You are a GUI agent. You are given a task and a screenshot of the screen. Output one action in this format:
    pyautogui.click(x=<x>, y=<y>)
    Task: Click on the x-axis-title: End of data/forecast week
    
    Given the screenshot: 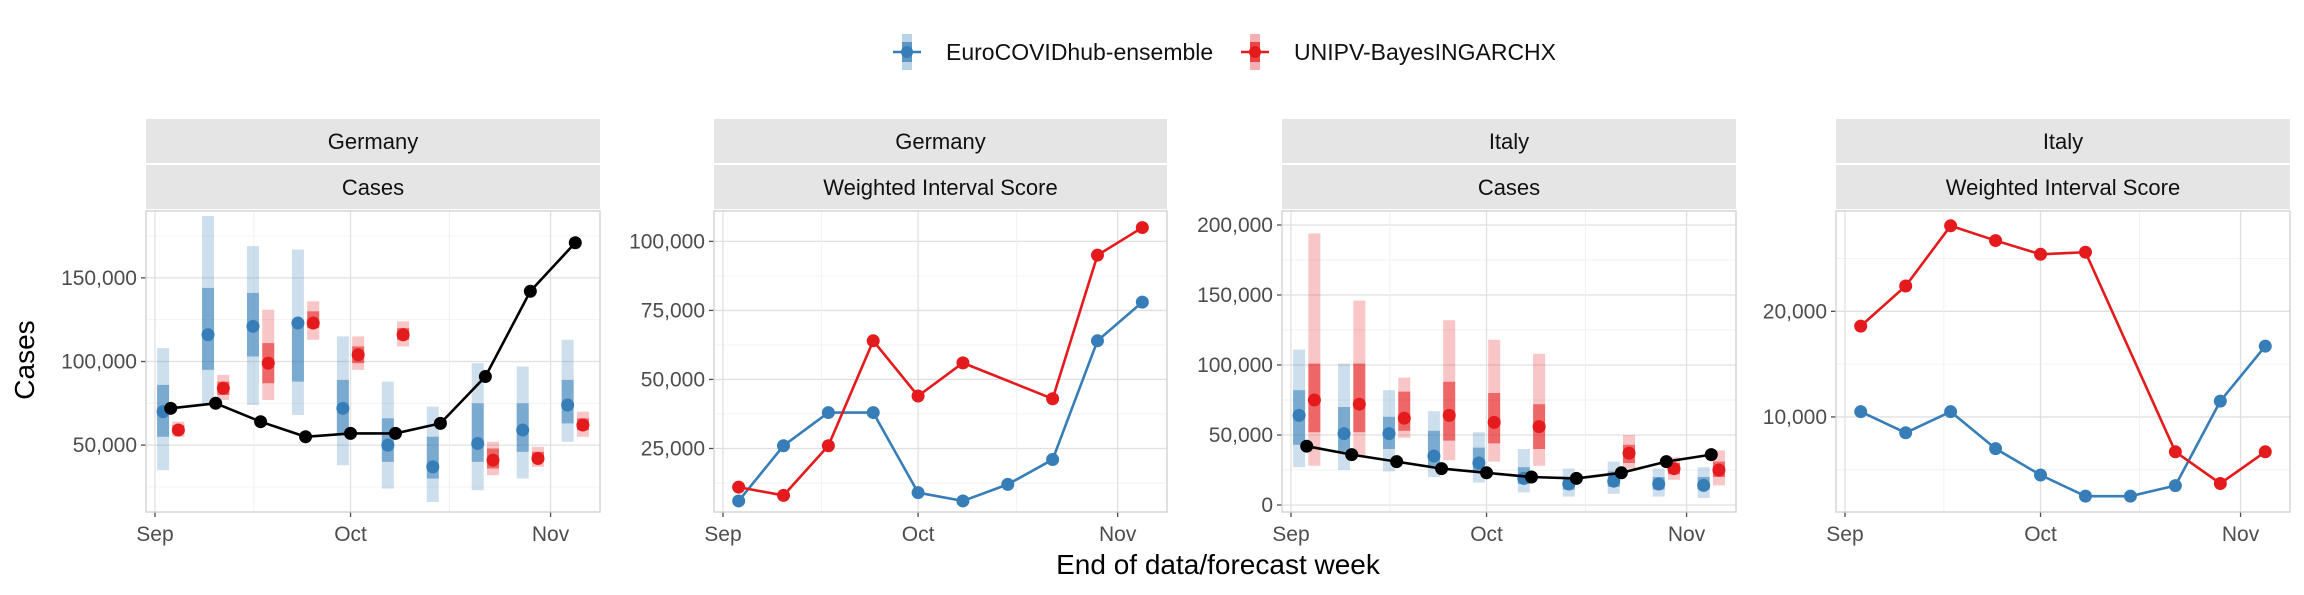 What is the action you would take?
    pyautogui.click(x=1218, y=564)
    